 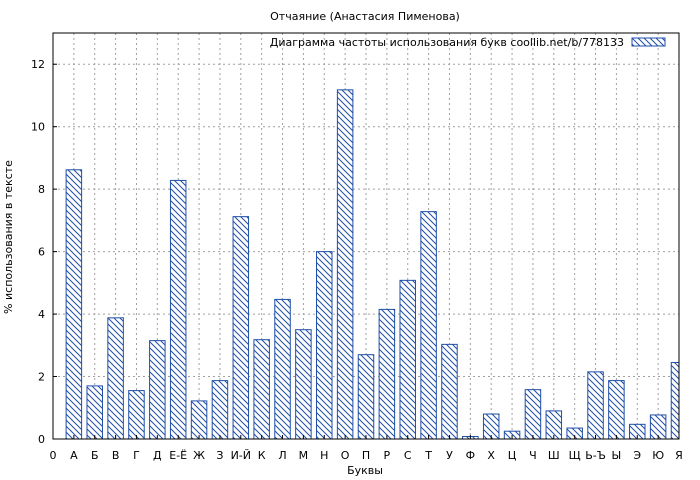 What do you see at coordinates (53, 455) in the screenshot?
I see `x-tick-label: 0` at bounding box center [53, 455].